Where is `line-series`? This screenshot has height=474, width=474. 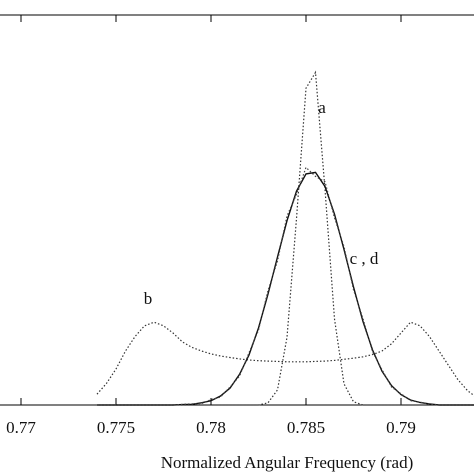
line-series is located at coordinates (285, 359).